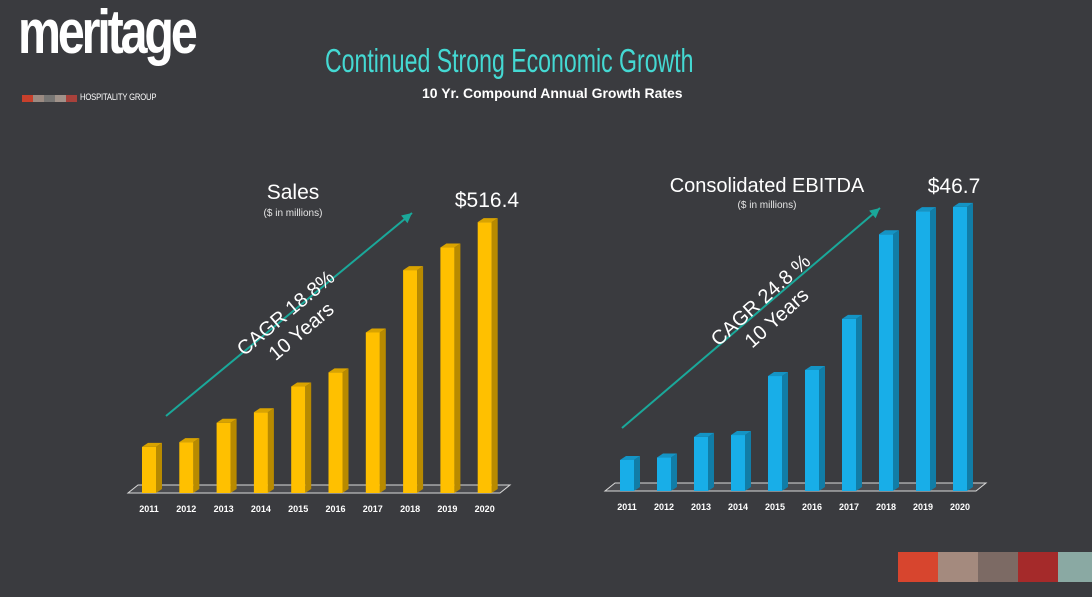  I want to click on chart-title: Sales, so click(293, 192).